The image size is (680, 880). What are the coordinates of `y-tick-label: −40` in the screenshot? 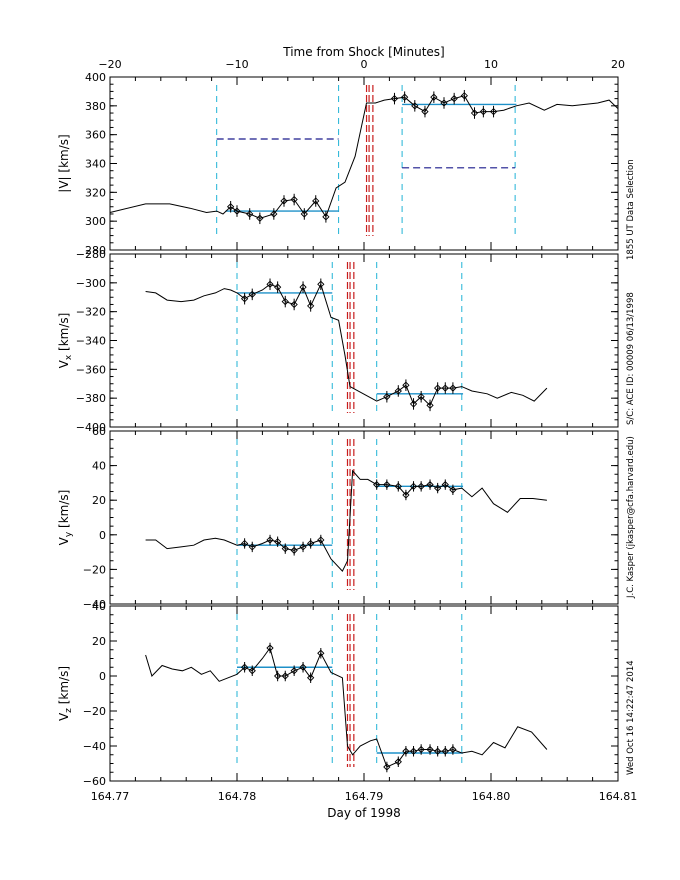 It's located at (94, 604).